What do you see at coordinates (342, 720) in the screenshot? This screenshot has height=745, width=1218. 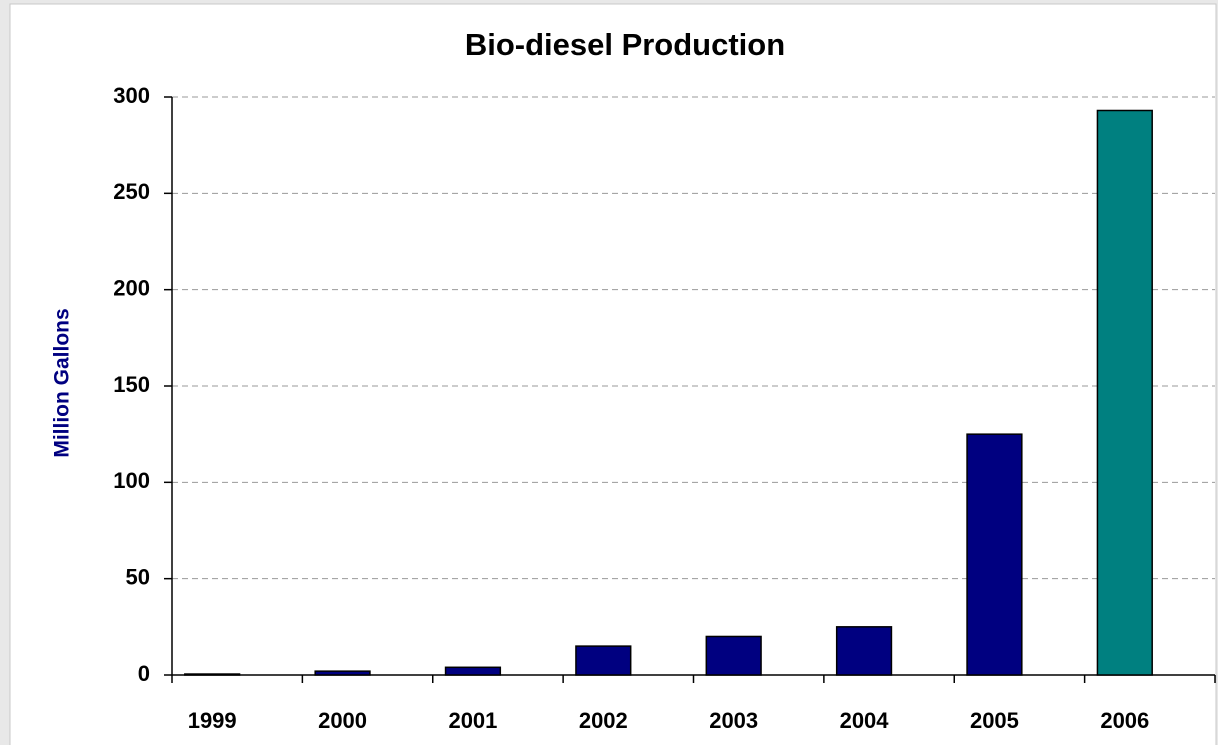 I see `x-tick-label: 2000` at bounding box center [342, 720].